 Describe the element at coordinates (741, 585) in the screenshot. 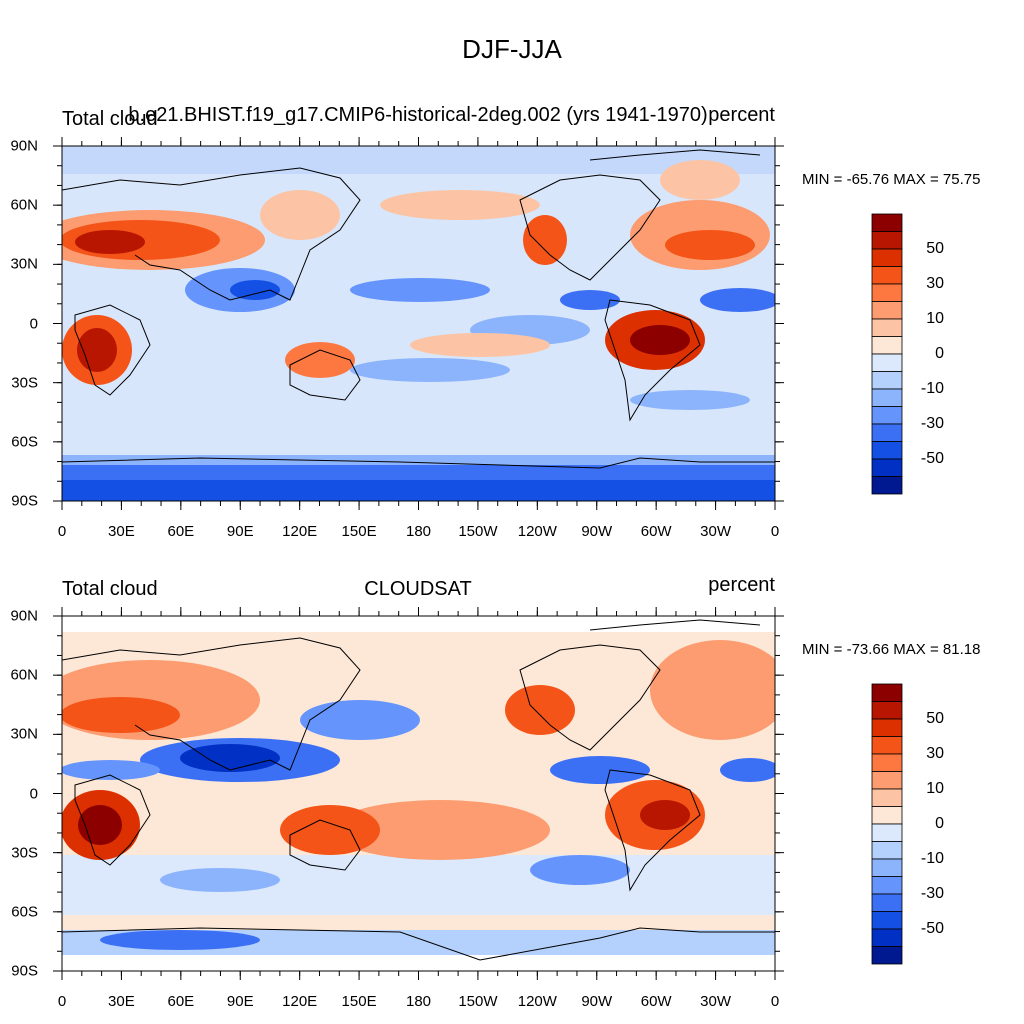

I see `panel2-right-label: percent` at that location.